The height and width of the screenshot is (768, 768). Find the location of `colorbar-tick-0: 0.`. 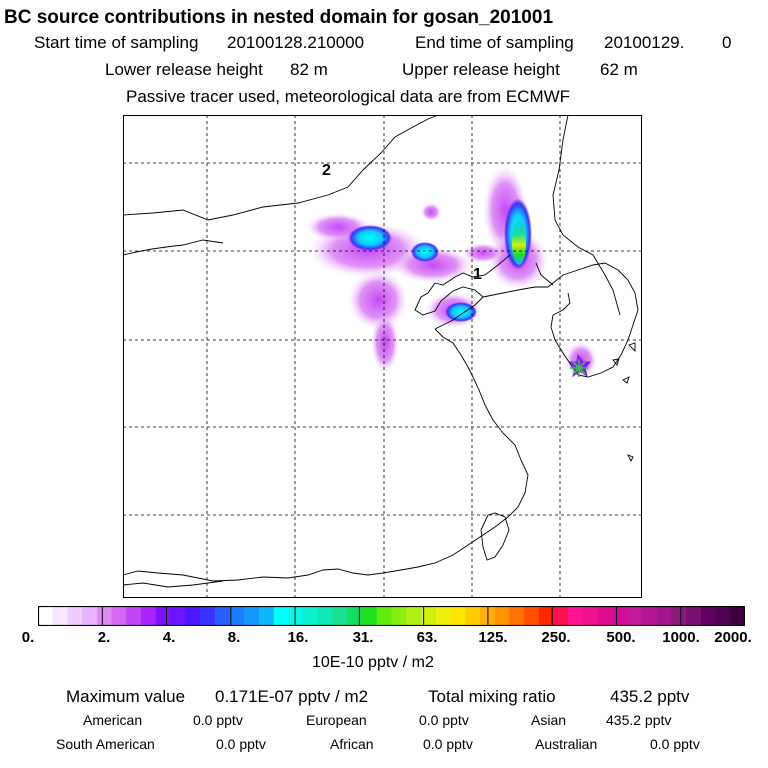

colorbar-tick-0: 0. is located at coordinates (28, 637).